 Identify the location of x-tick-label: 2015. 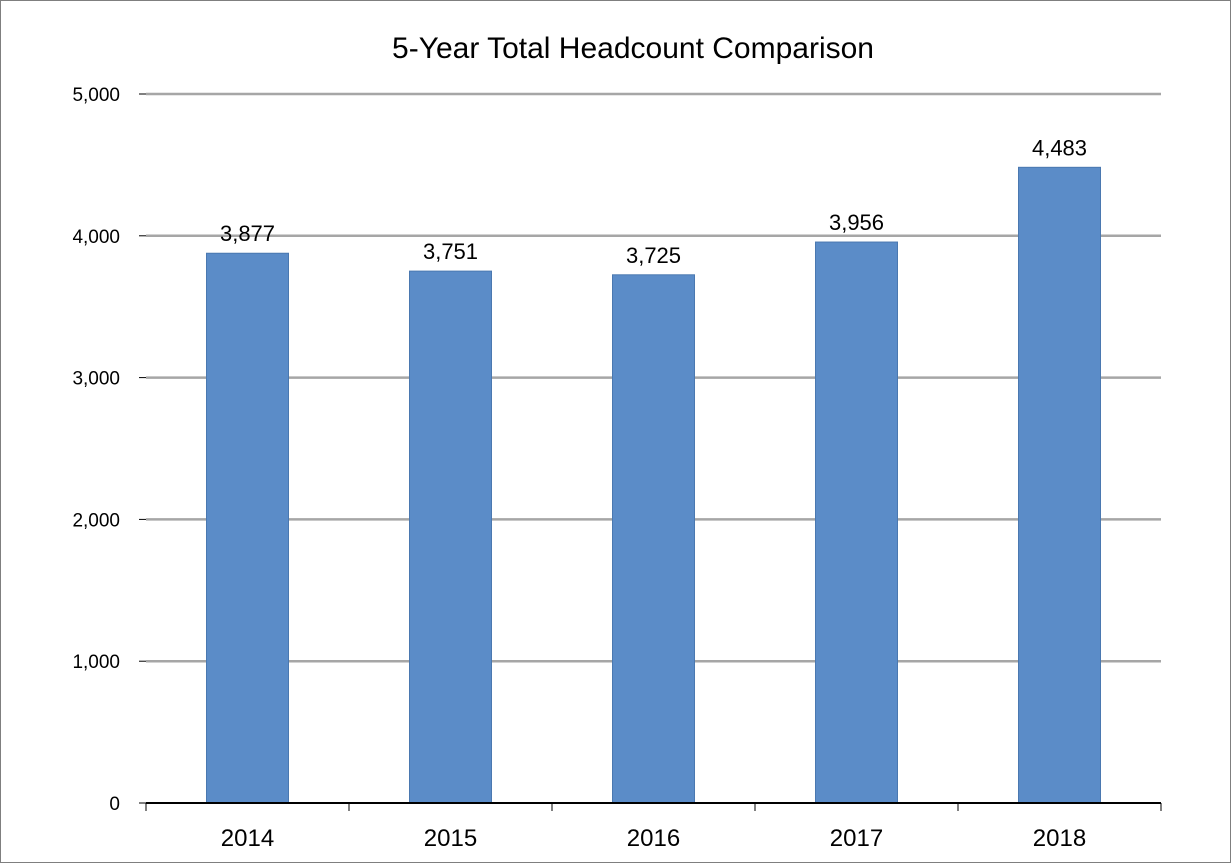
(450, 838).